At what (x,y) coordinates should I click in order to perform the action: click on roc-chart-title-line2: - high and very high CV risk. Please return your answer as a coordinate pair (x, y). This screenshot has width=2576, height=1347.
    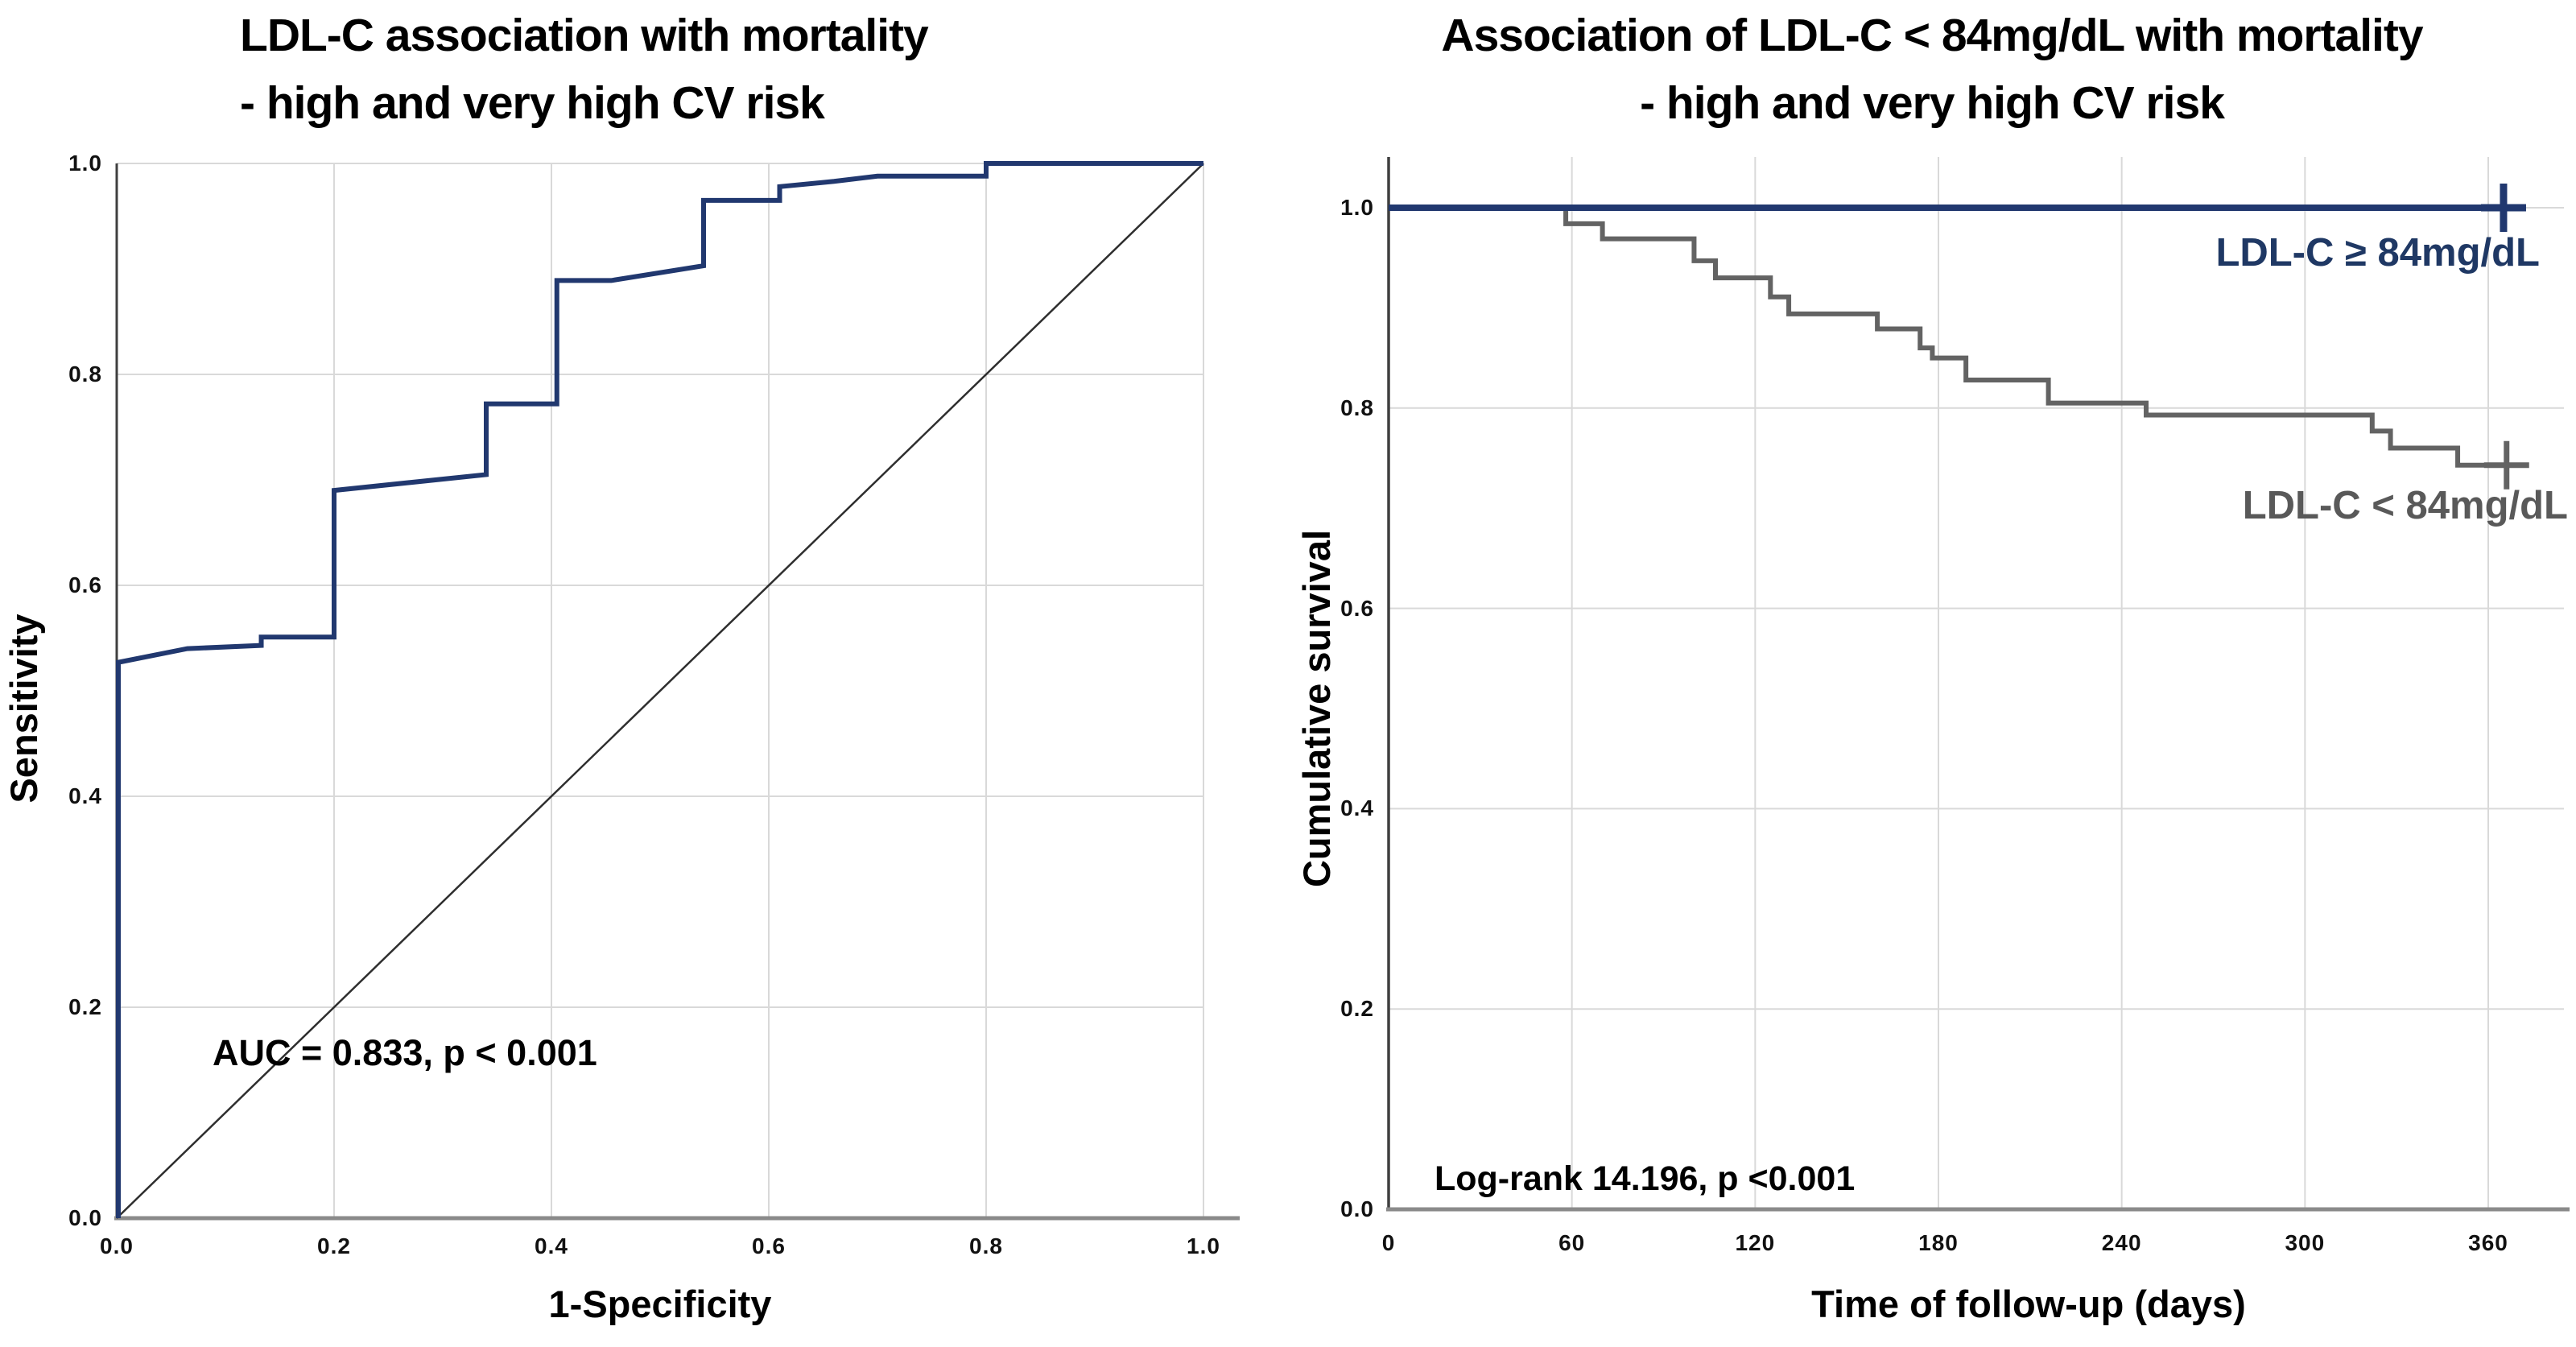
    Looking at the image, I should click on (532, 103).